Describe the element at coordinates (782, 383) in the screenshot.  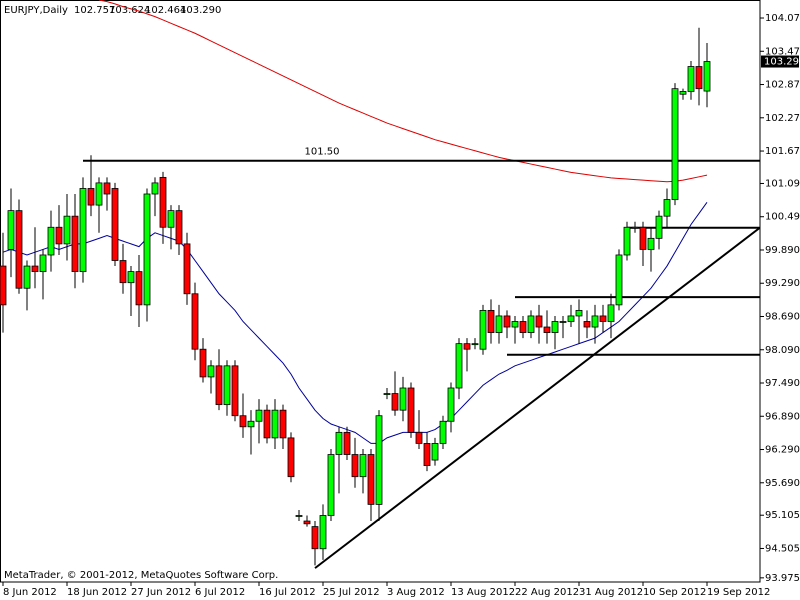
I see `y-tick-label: 97.490` at that location.